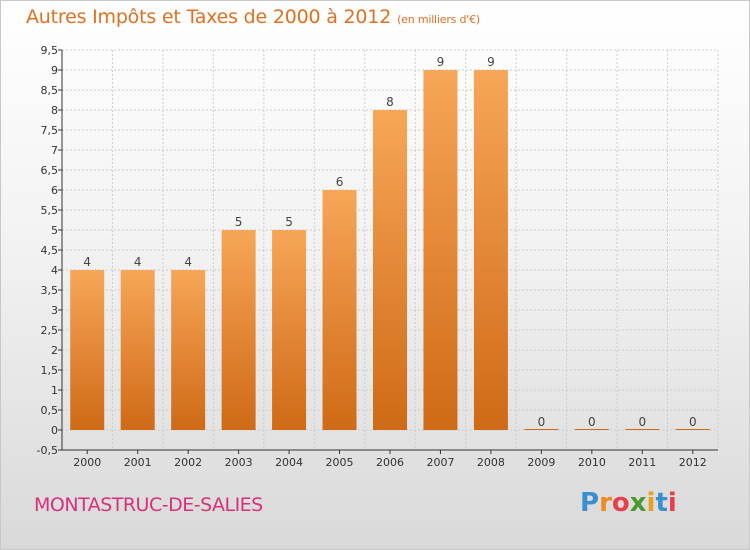  I want to click on x-tick-label: 2006, so click(390, 462).